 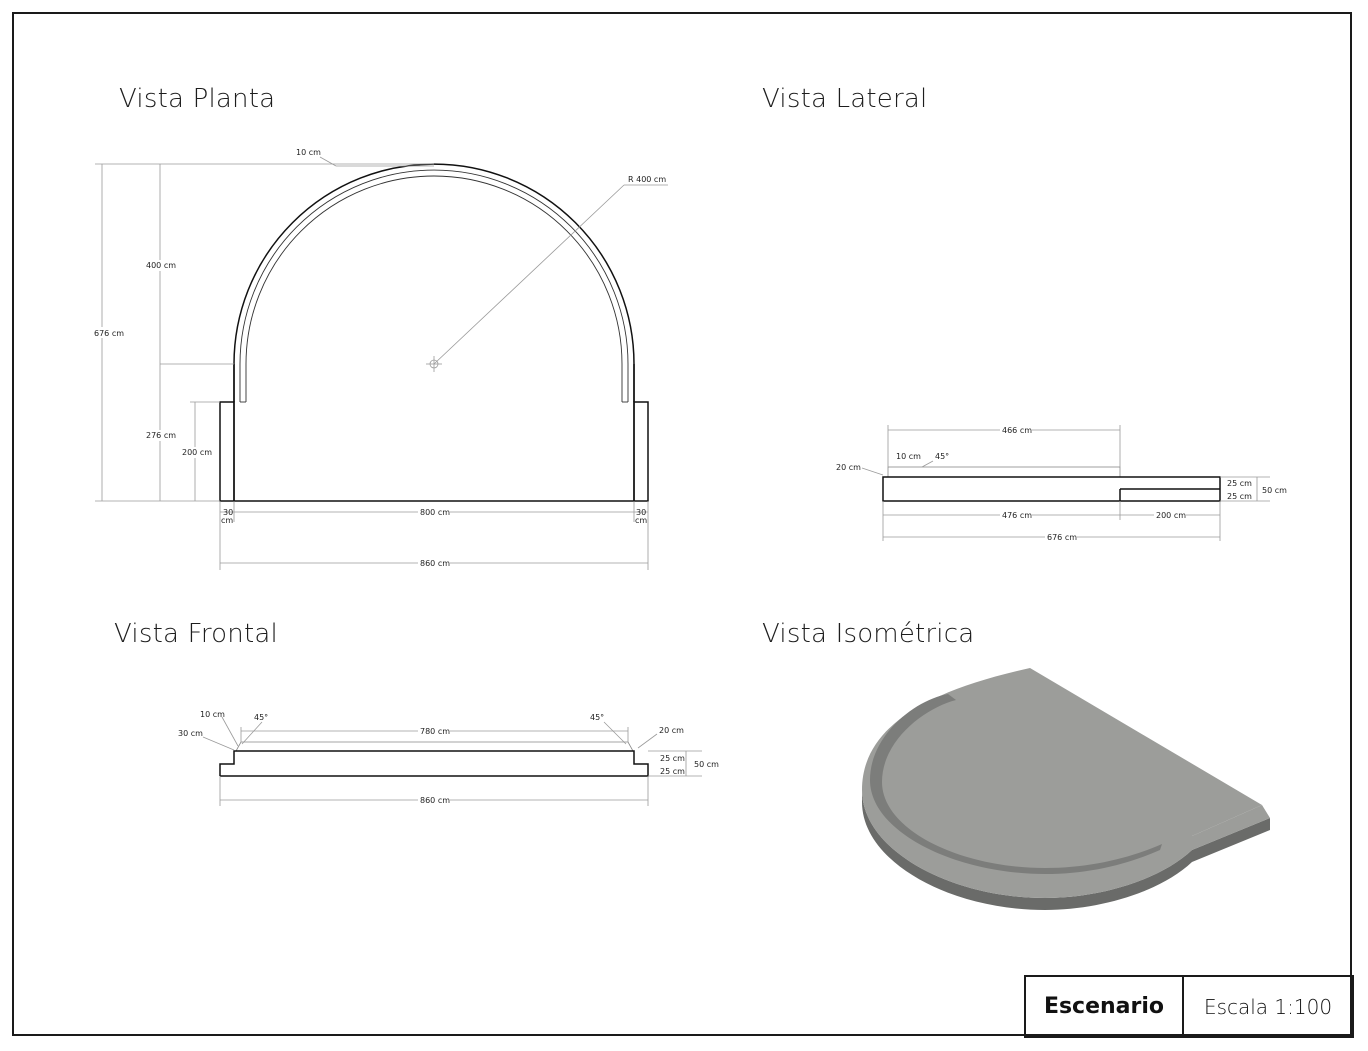 I want to click on plan-total-width-label: 860 cm, so click(x=435, y=563).